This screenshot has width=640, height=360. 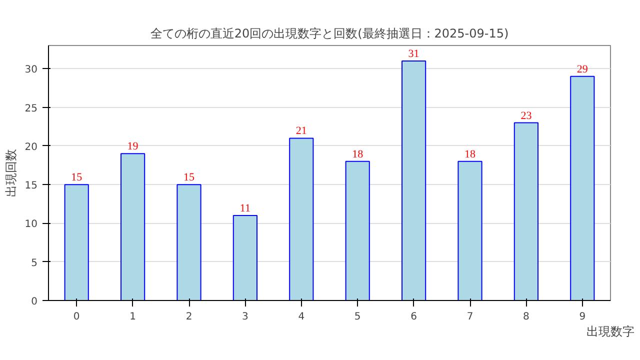 I want to click on data-label: 29, so click(x=582, y=69).